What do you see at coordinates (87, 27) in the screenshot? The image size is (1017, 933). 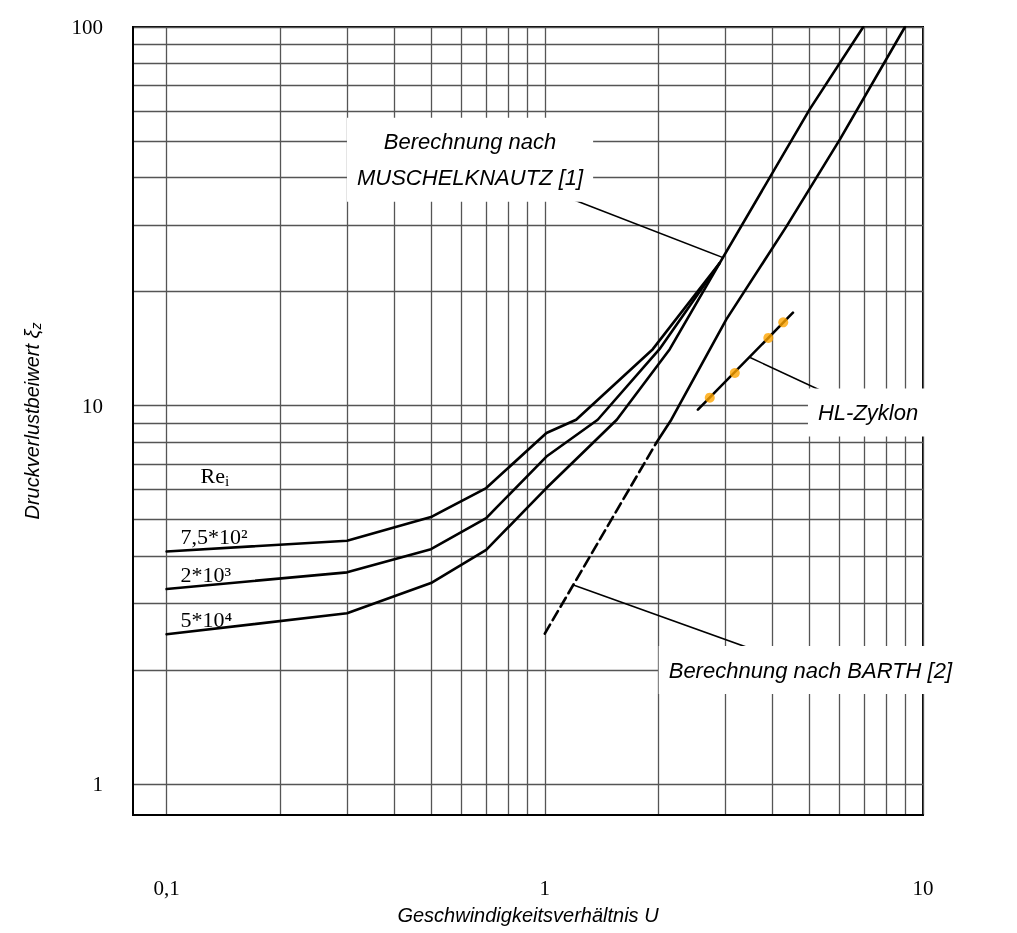 I see `y-tick-label: 100` at bounding box center [87, 27].